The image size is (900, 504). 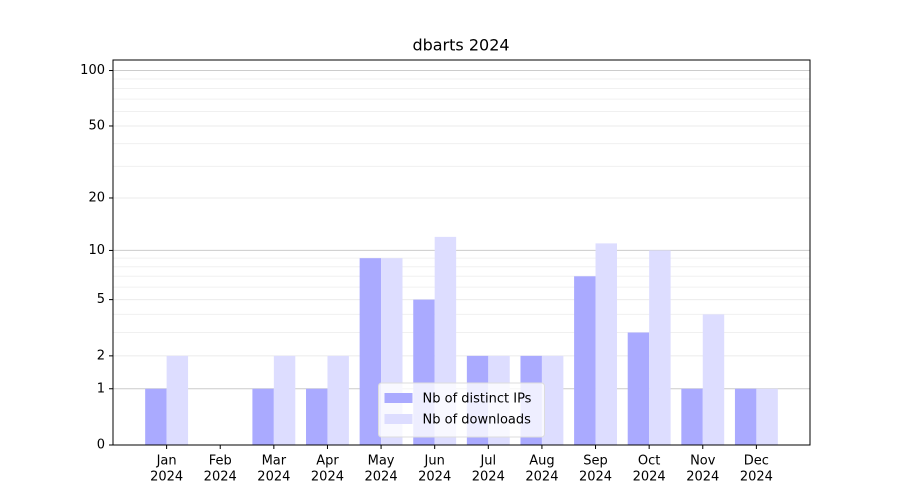 What do you see at coordinates (166, 461) in the screenshot?
I see `x-tick-label: Jan` at bounding box center [166, 461].